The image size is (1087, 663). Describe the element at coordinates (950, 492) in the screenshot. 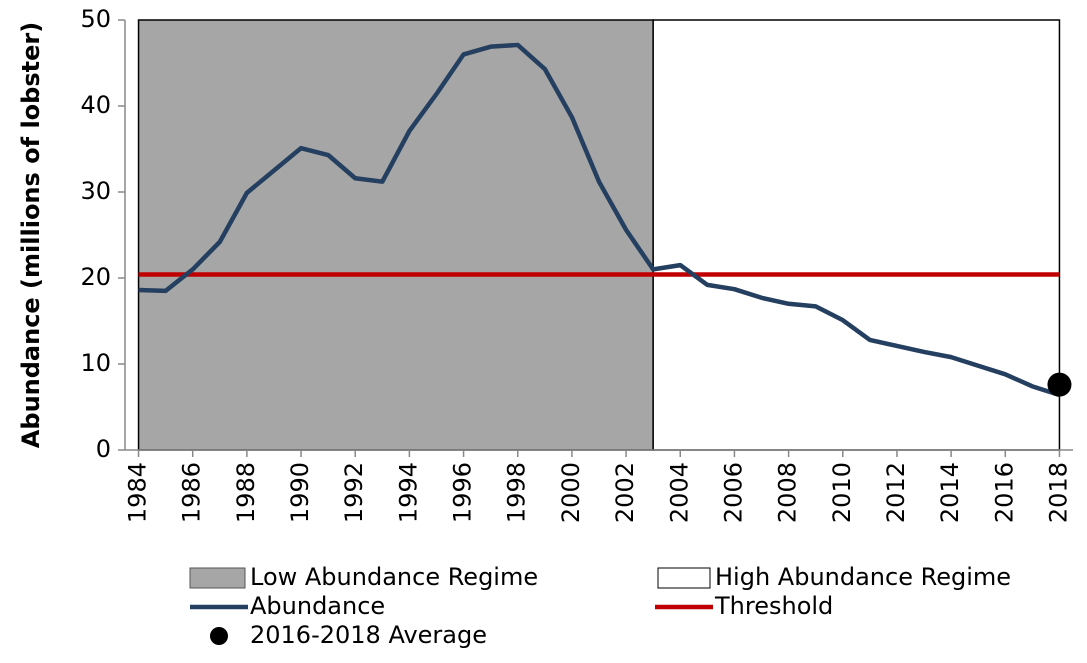

I see `x-tick-label: 2014` at that location.